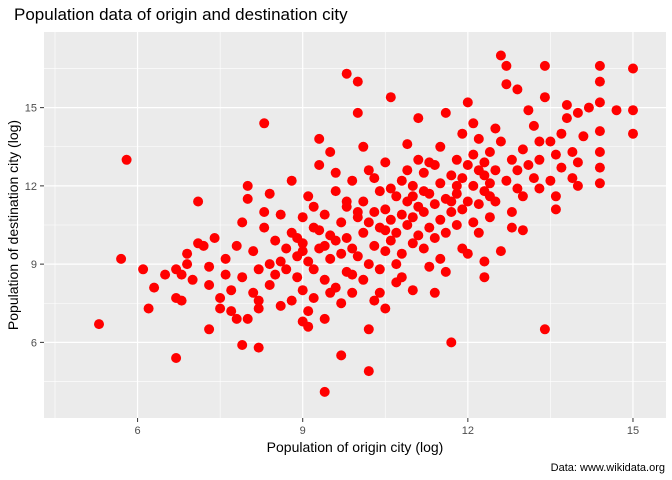 Image resolution: width=672 pixels, height=480 pixels. Describe the element at coordinates (303, 431) in the screenshot. I see `x-tick-label: 9` at that location.